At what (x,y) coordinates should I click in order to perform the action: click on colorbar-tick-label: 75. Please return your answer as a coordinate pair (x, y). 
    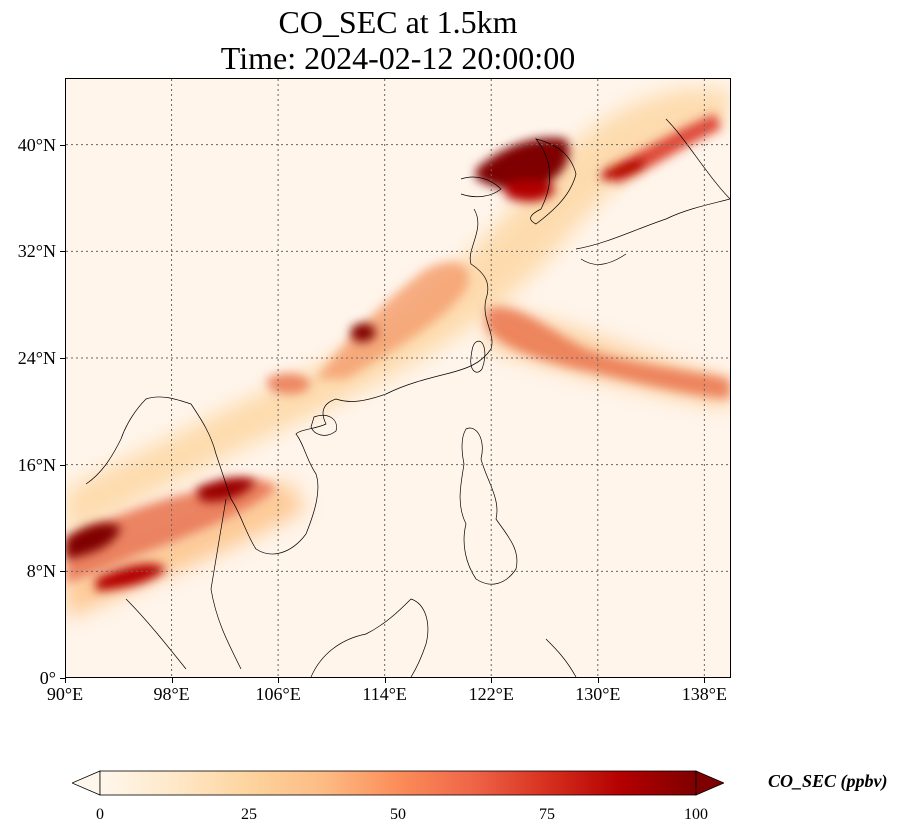
    Looking at the image, I should click on (547, 814).